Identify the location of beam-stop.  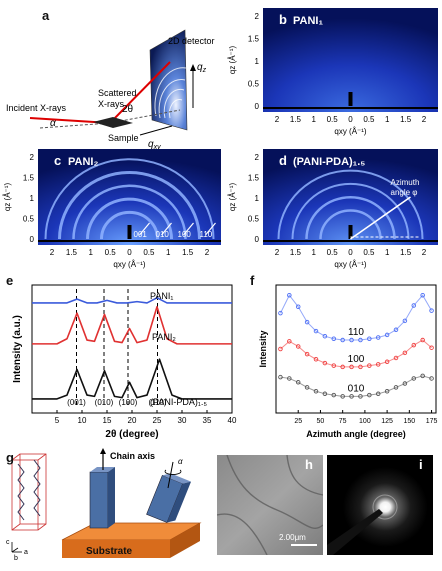
(129, 232).